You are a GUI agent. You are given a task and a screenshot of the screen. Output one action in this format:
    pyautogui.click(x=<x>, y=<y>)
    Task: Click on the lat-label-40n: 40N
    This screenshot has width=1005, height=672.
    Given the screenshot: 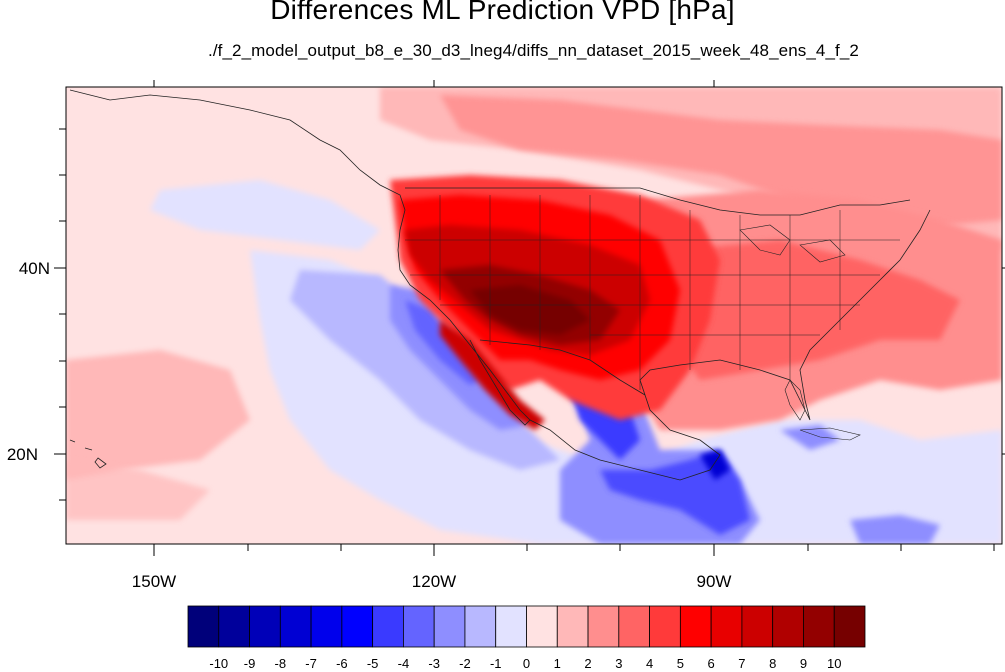 What is the action you would take?
    pyautogui.click(x=34, y=268)
    